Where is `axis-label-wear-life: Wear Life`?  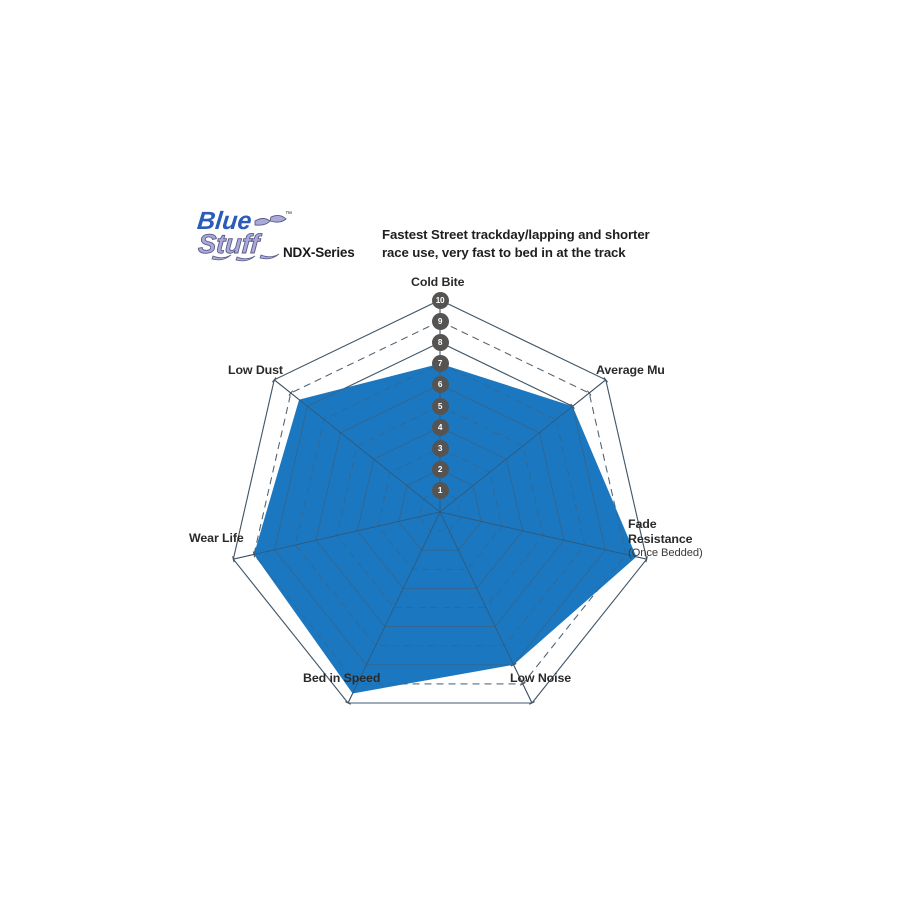
axis-label-wear-life: Wear Life is located at coordinates (216, 538).